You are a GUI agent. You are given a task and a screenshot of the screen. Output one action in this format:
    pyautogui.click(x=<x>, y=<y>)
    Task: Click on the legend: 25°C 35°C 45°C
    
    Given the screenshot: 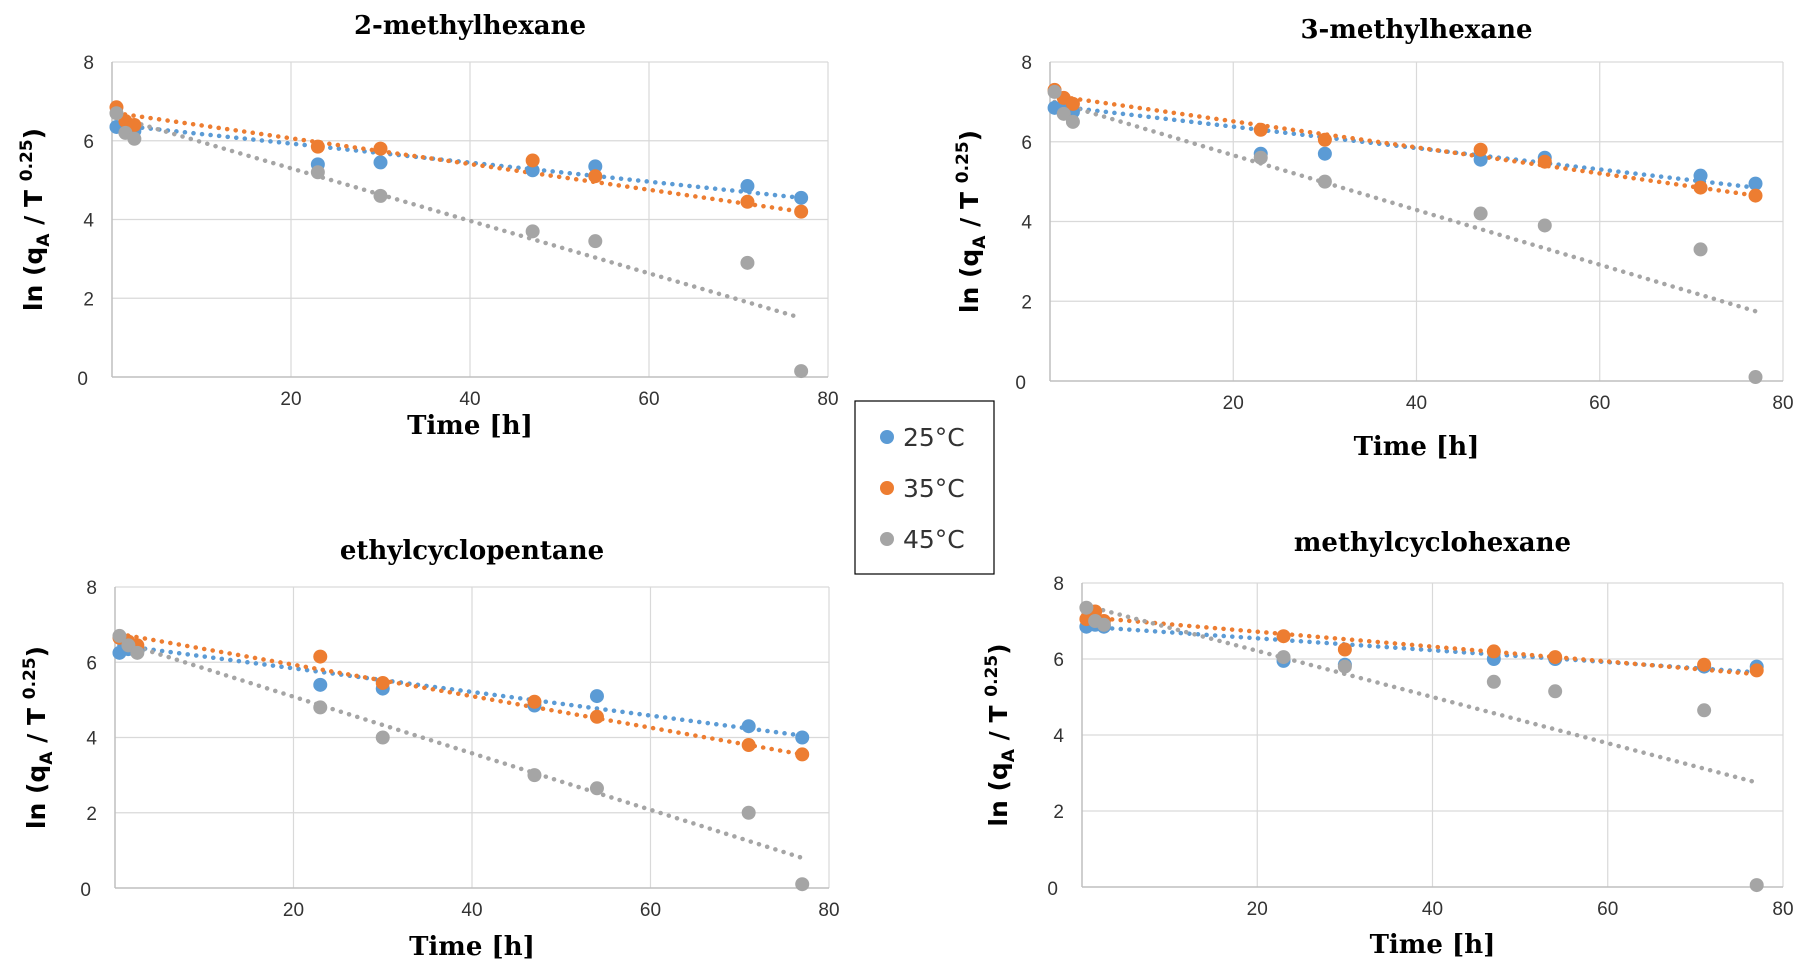 What is the action you would take?
    pyautogui.click(x=924, y=487)
    